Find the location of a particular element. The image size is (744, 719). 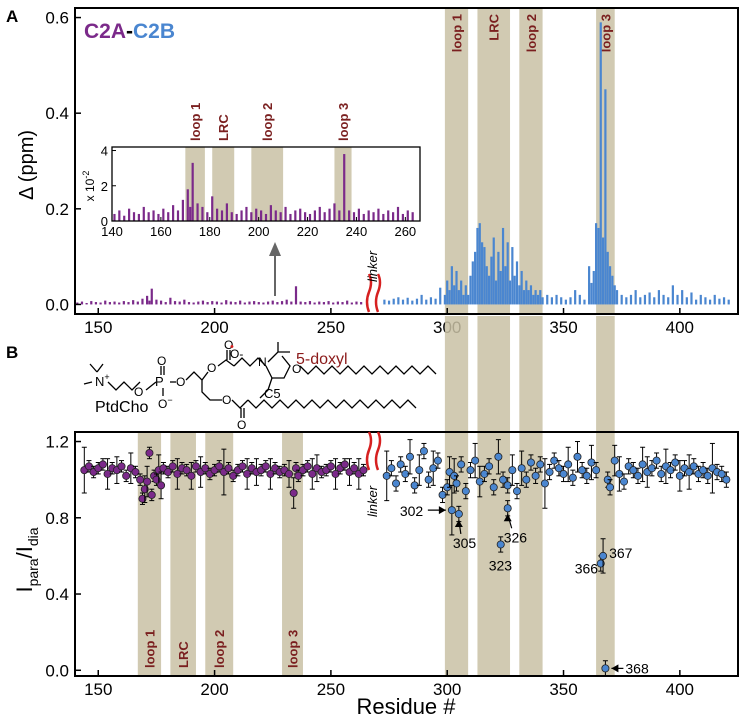

panel-a-region-label: loop 3 is located at coordinates (605, 33).